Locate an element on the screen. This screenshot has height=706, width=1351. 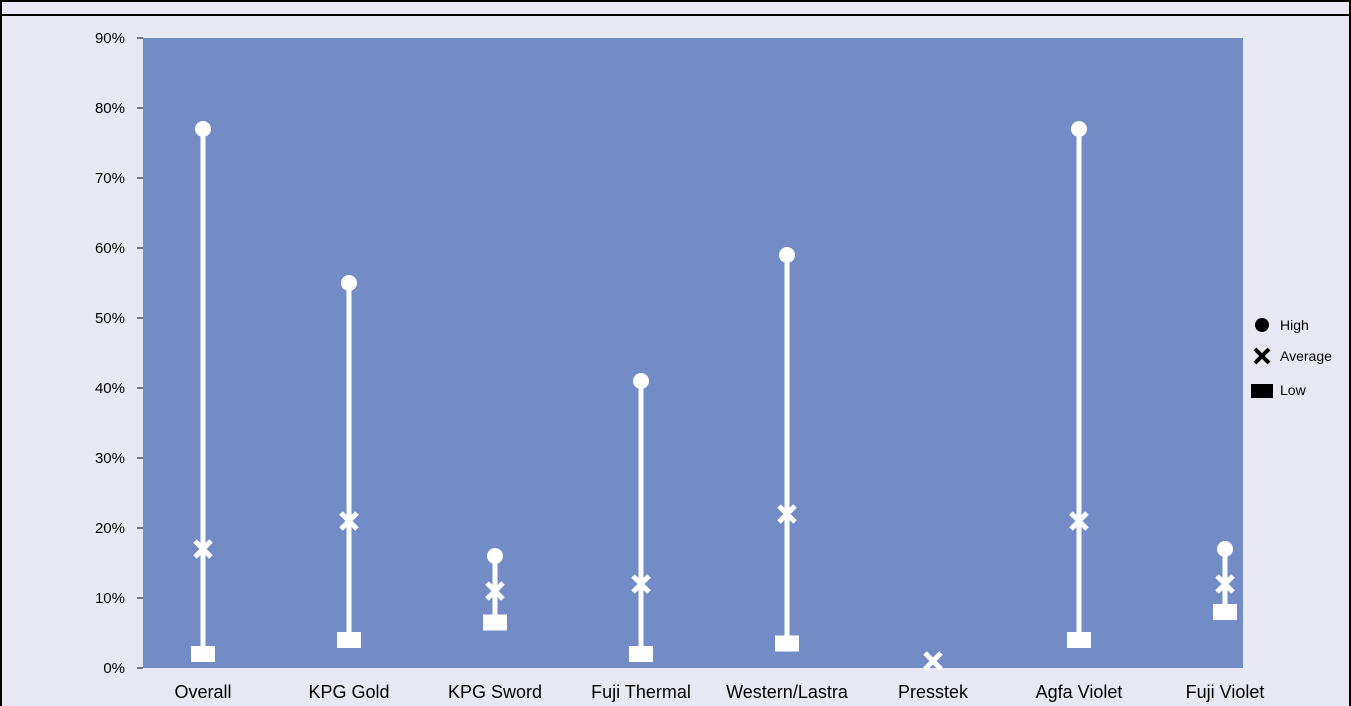
x-category-label: Agfa Violet is located at coordinates (1079, 692).